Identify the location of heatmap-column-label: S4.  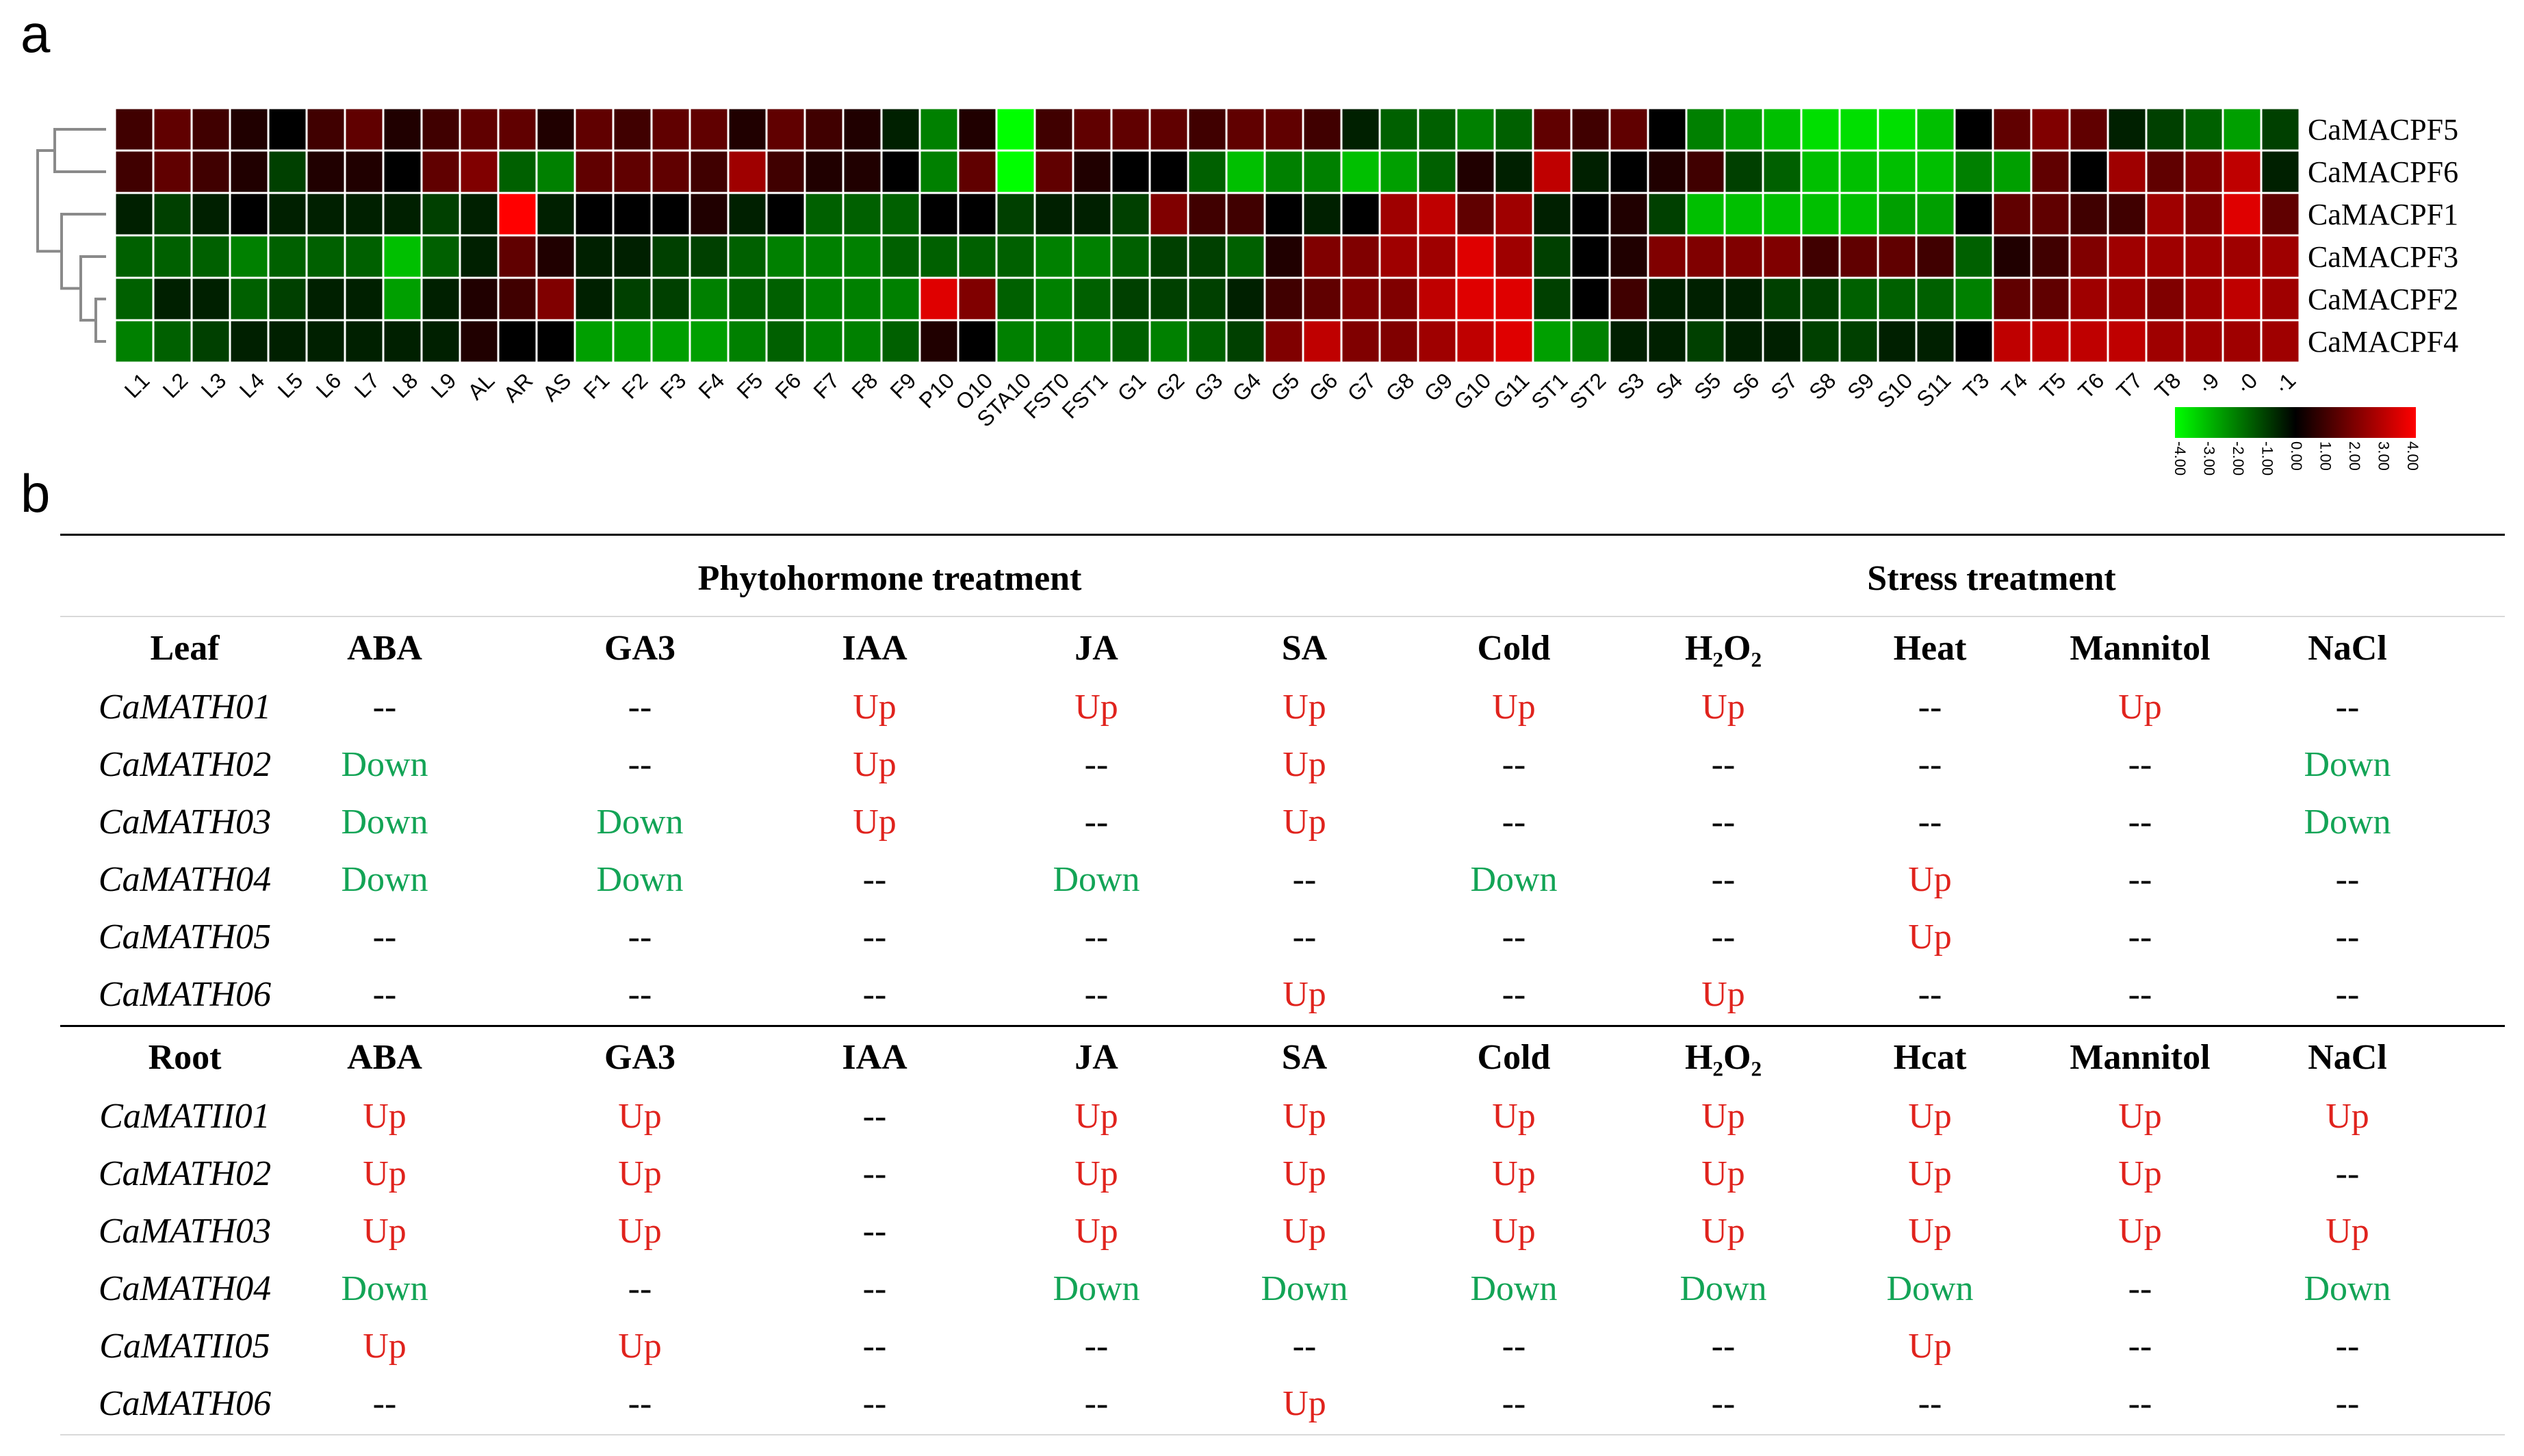
(1669, 386).